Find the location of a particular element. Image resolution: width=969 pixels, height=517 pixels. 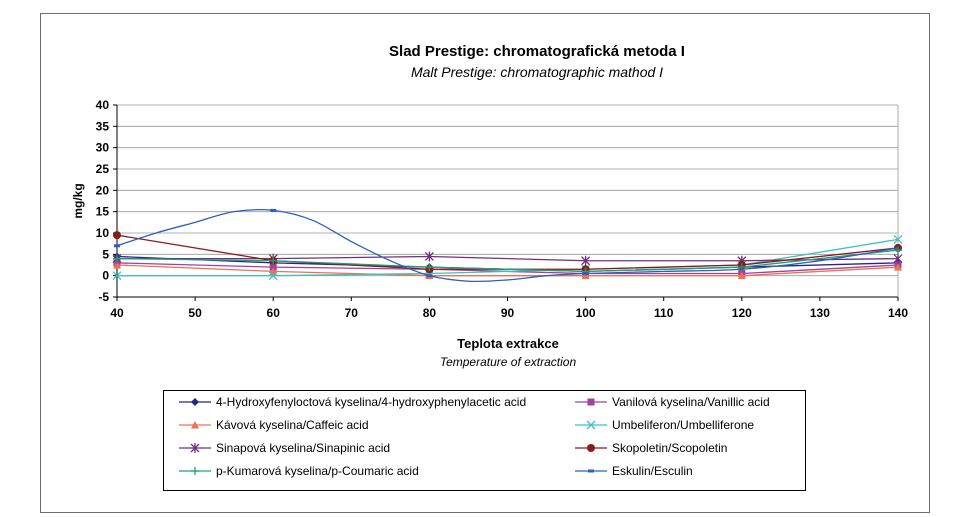

series-lines is located at coordinates (507, 245).